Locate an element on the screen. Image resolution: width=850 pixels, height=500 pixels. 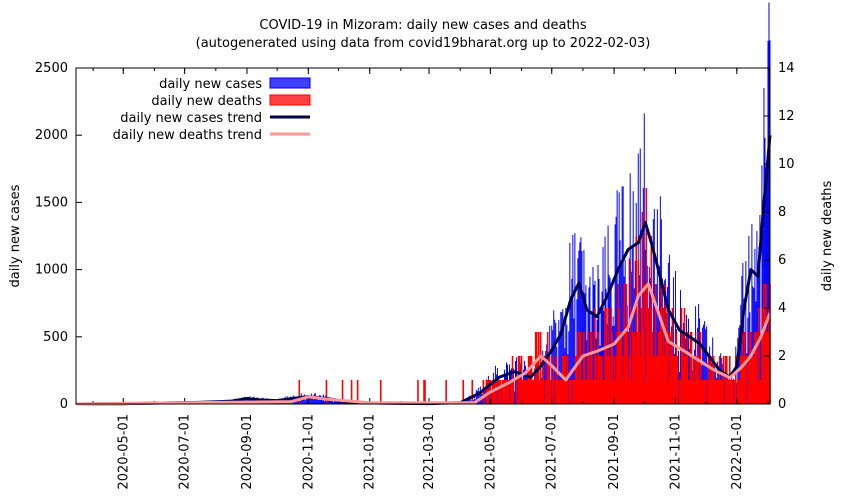
x-tick-label: 2020-07-01 is located at coordinates (185, 452).